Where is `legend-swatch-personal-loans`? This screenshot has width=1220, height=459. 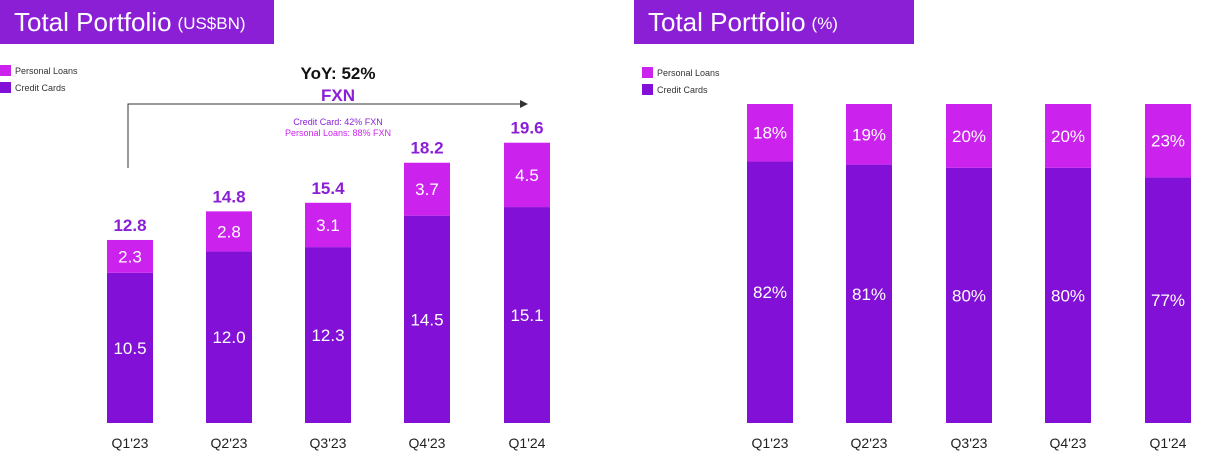
legend-swatch-personal-loans is located at coordinates (5, 70).